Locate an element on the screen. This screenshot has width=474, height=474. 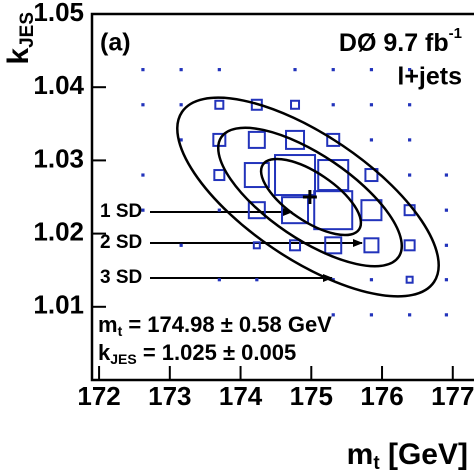
result-line: kJES = 1.025 ± 0.005 is located at coordinates (197, 353).